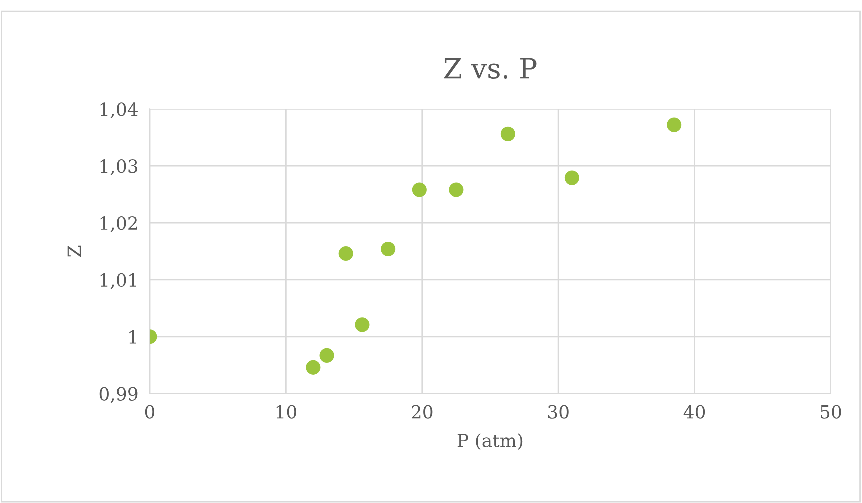 The image size is (862, 503). Describe the element at coordinates (422, 412) in the screenshot. I see `x-tick-label: 20` at that location.